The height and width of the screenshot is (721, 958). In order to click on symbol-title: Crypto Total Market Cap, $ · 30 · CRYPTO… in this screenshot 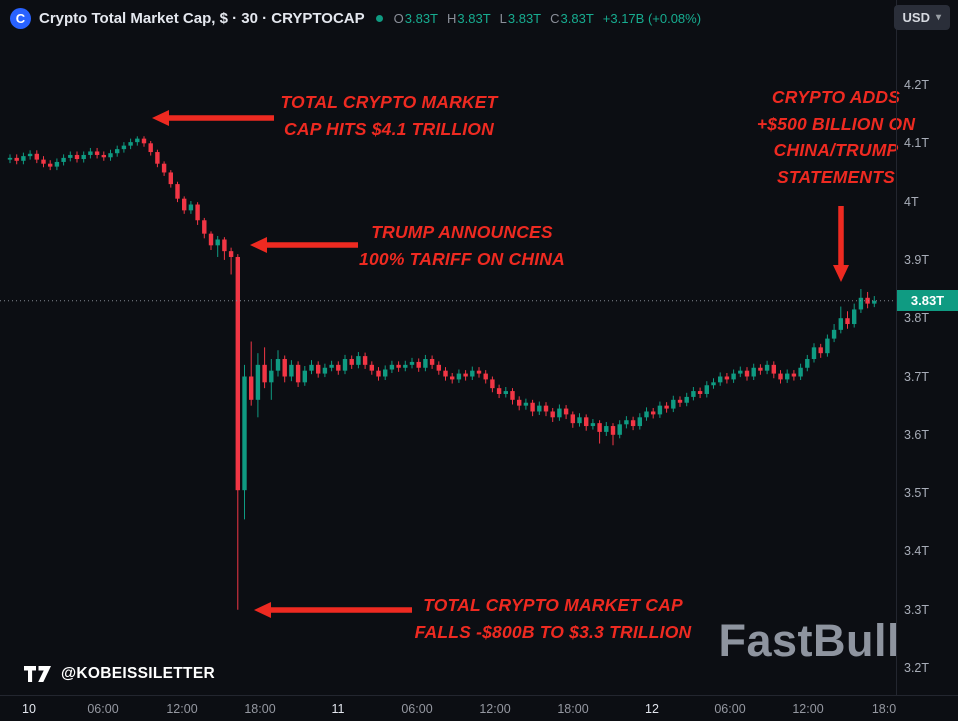, I will do `click(202, 18)`.